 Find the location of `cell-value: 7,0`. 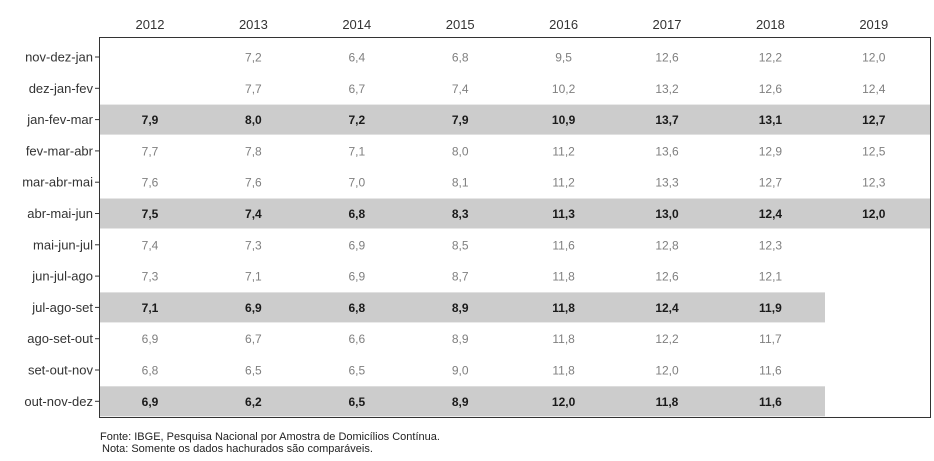

cell-value: 7,0 is located at coordinates (356, 183).